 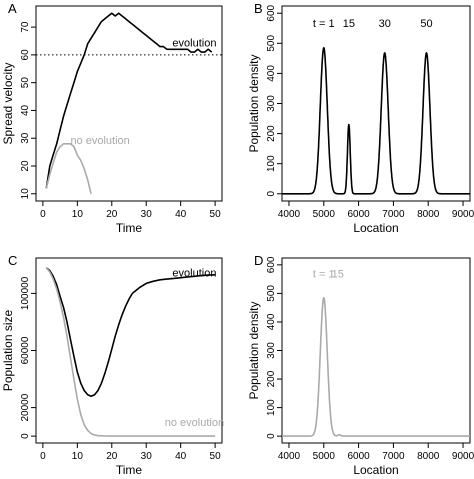 What do you see at coordinates (258, 260) in the screenshot?
I see `panel-label: D` at bounding box center [258, 260].